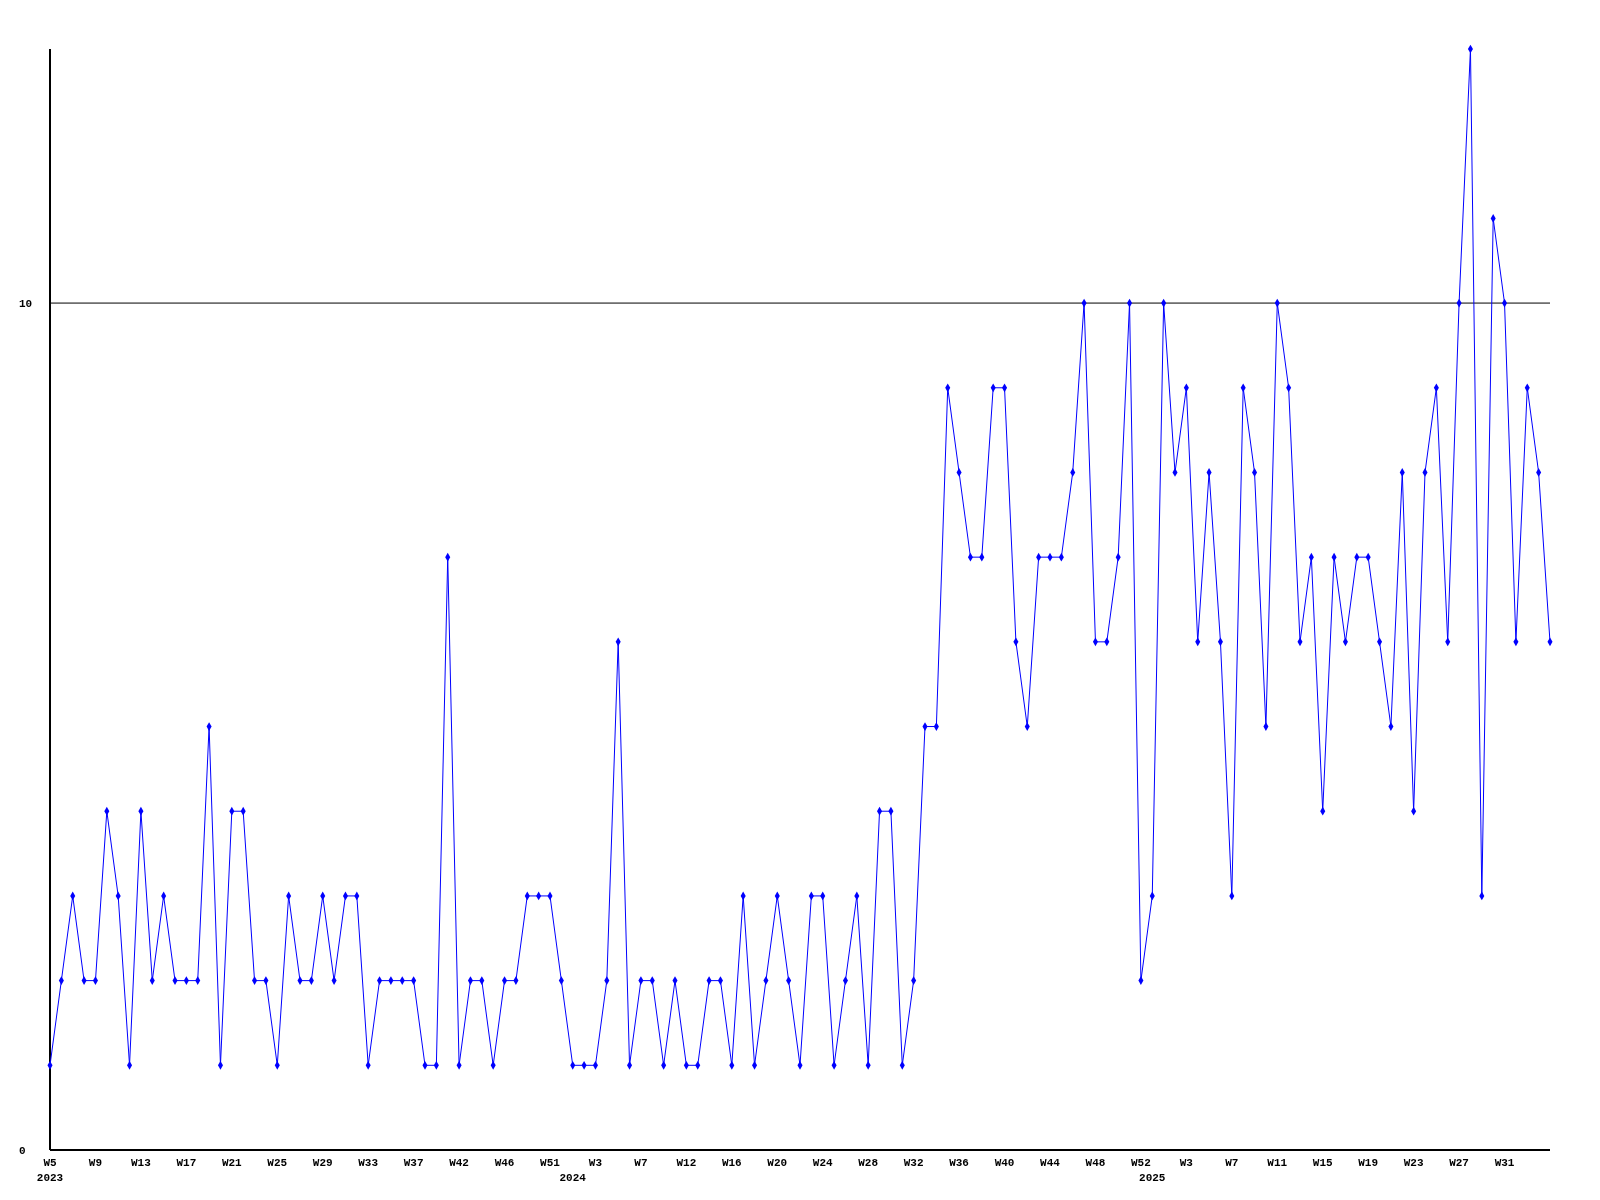 Image resolution: width=1600 pixels, height=1200 pixels. Describe the element at coordinates (868, 1163) in the screenshot. I see `x-tick-label: W28` at that location.